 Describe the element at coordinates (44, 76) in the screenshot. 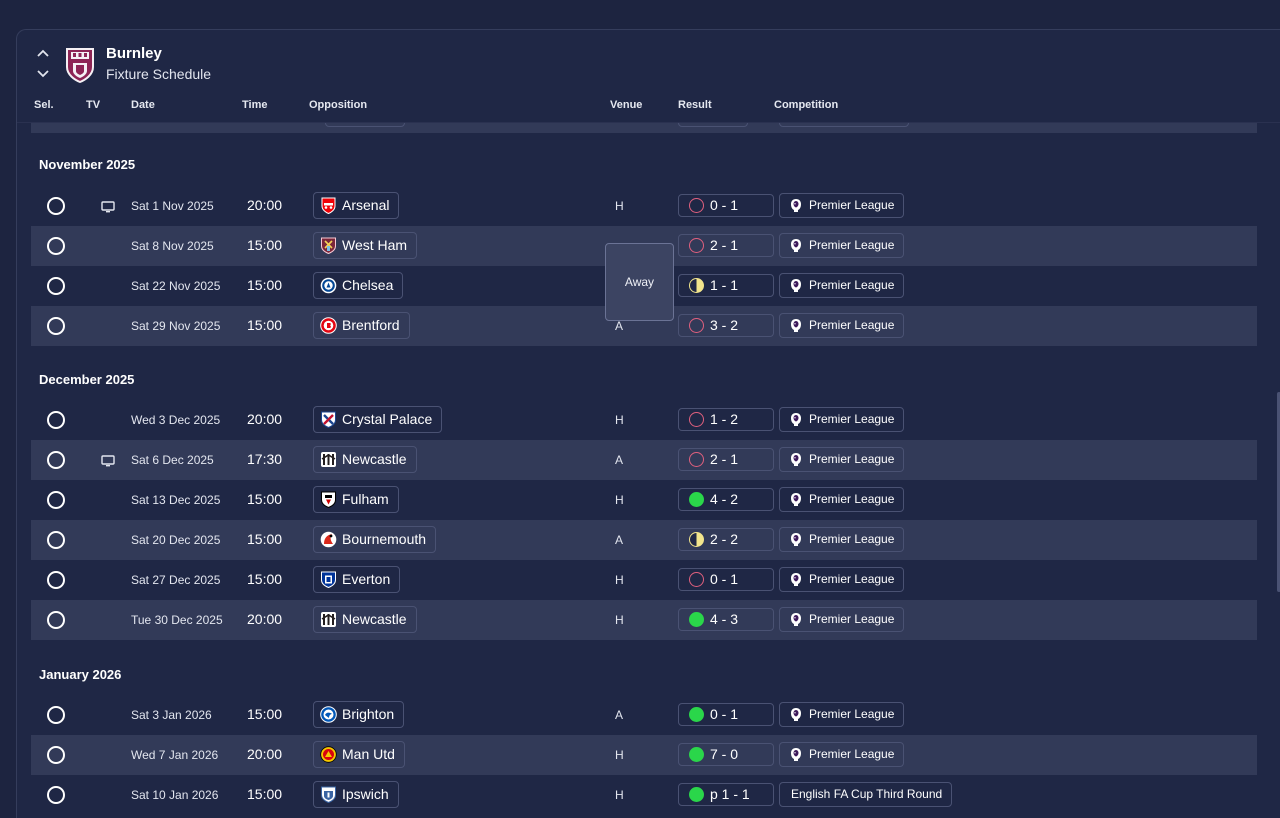

I see `chevron-down-icon` at that location.